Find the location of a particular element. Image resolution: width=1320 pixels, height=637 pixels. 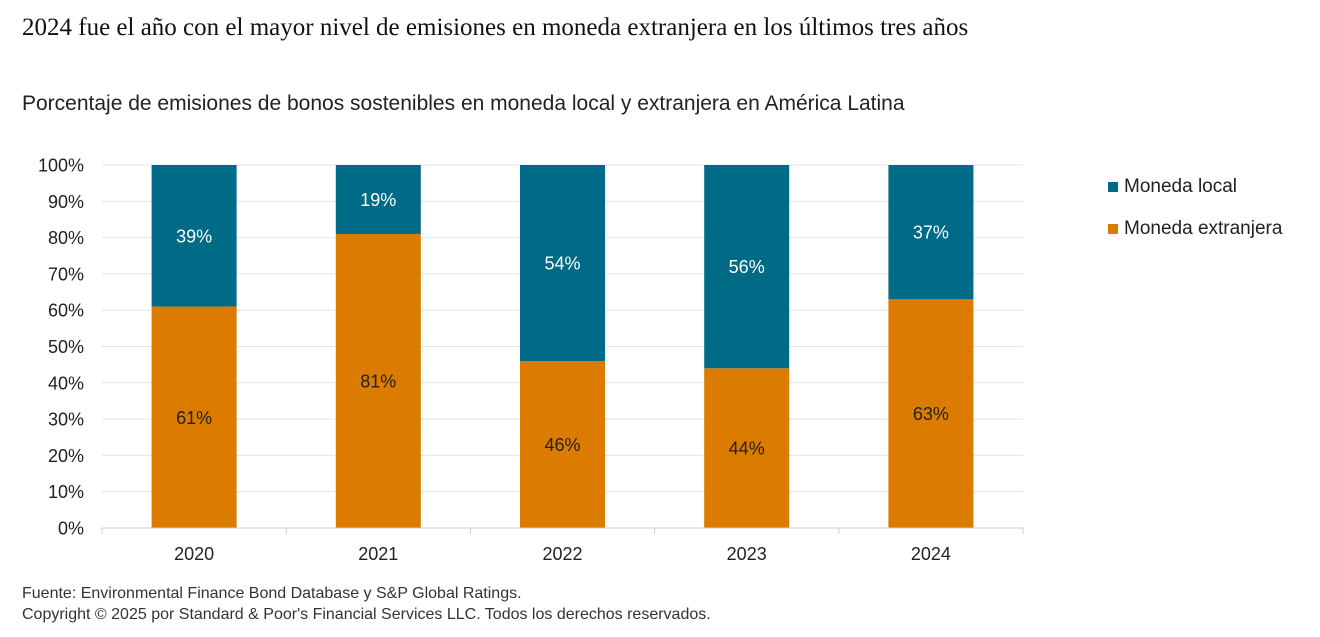

data-label-extranjera: 63% is located at coordinates (931, 414).